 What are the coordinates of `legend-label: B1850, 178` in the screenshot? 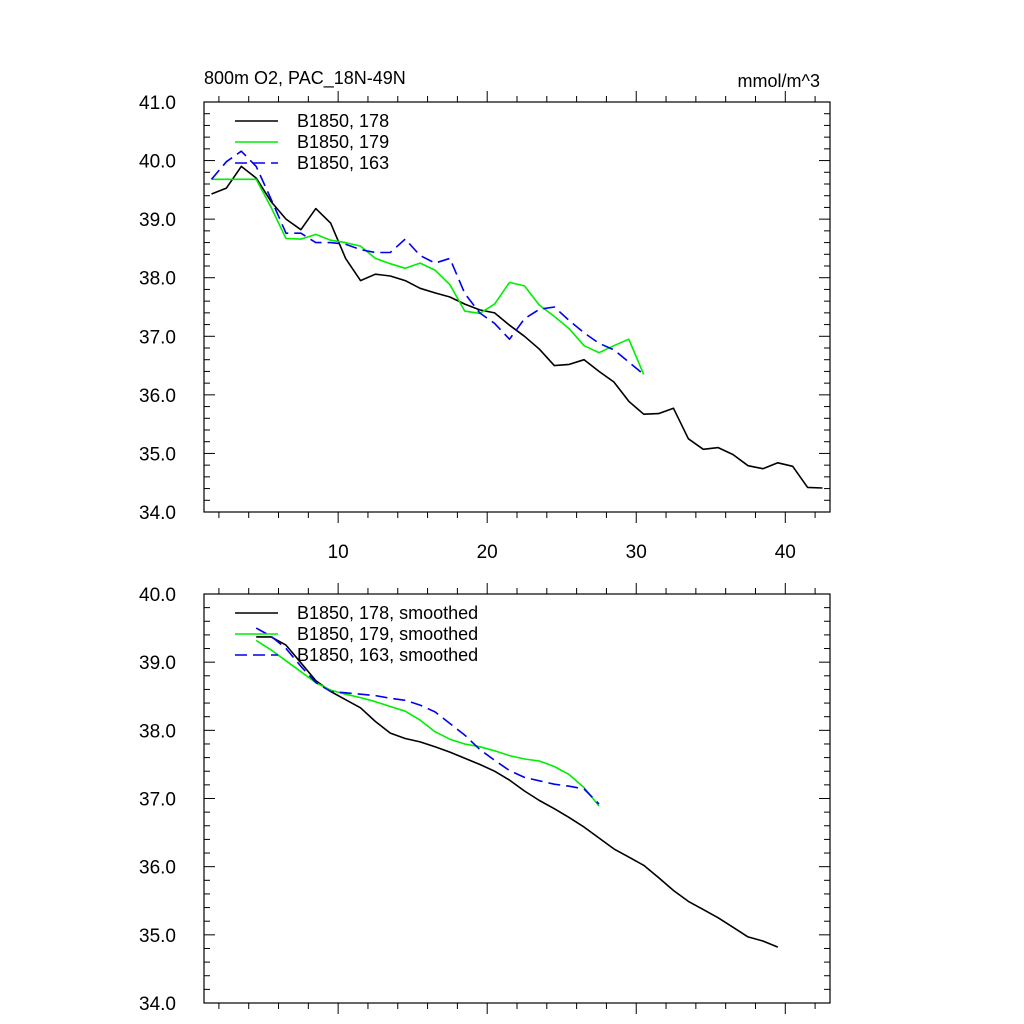 It's located at (343, 121).